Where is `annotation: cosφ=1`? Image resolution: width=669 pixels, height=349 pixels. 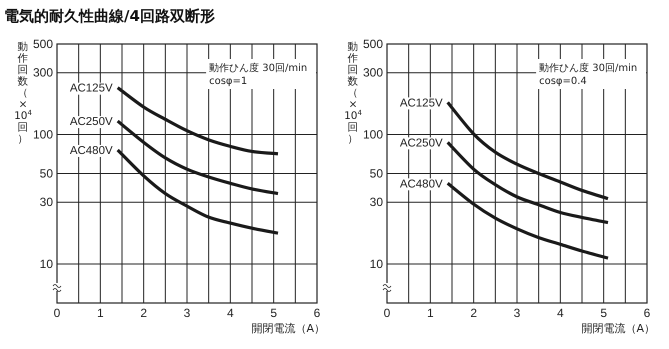 annotation: cosφ=1 is located at coordinates (228, 81).